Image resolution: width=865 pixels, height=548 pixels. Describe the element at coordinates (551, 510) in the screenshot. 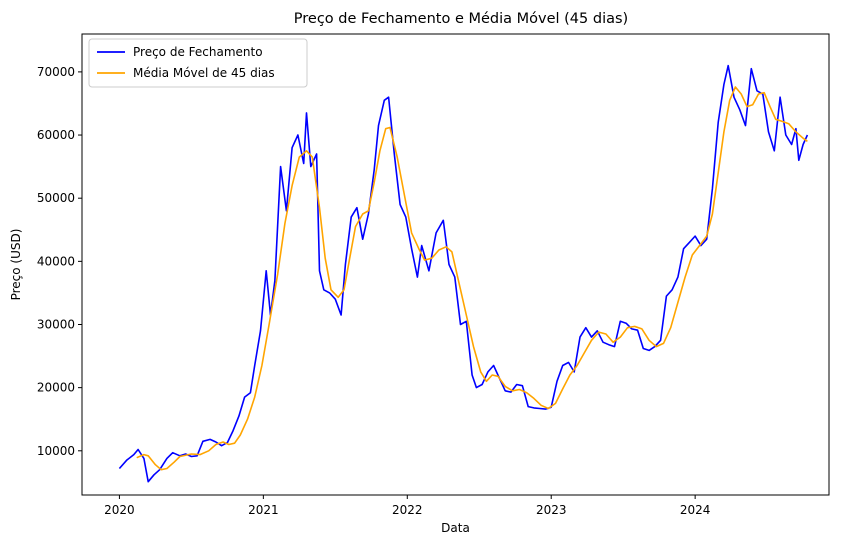

I see `x-tick-label: 2023` at that location.